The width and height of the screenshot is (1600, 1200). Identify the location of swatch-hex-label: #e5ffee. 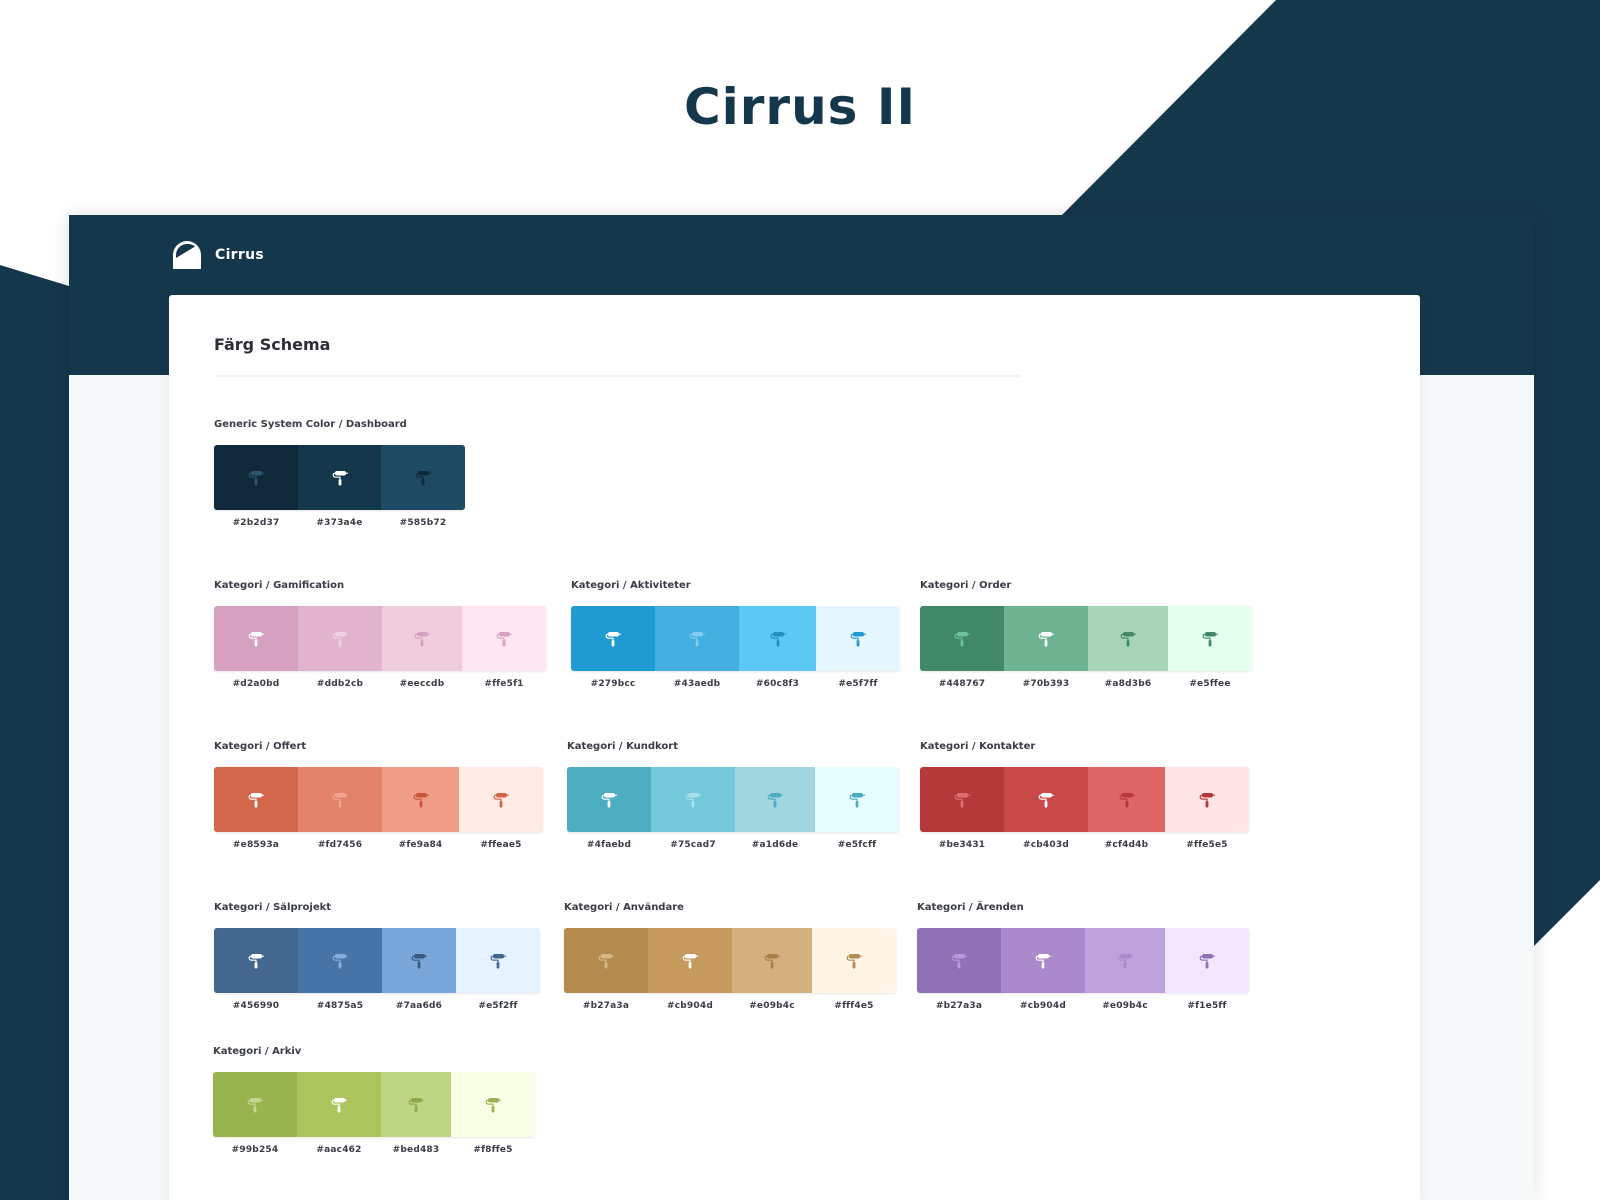
(1210, 684).